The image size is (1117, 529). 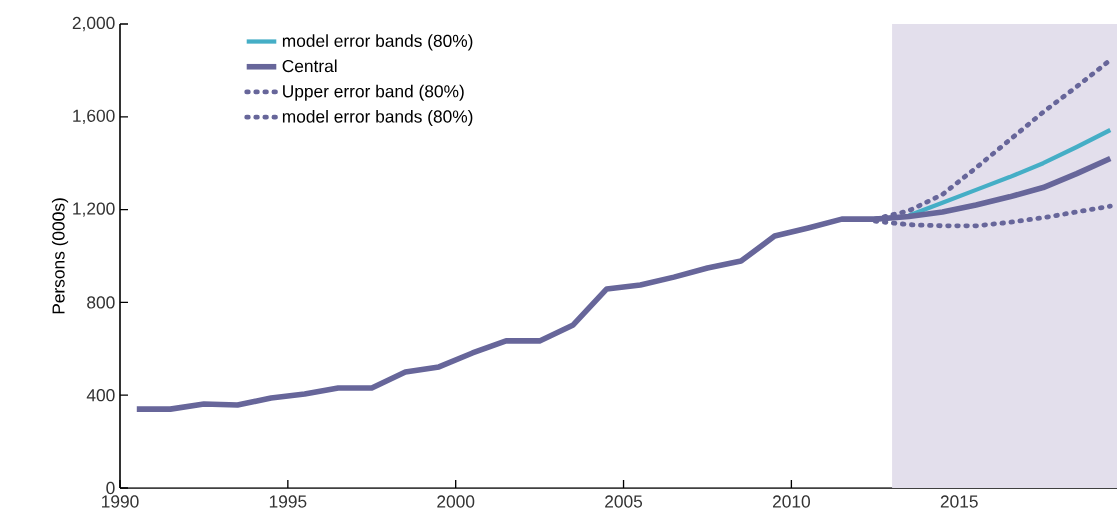 I want to click on y-tick-label: 1,600, so click(x=94, y=116).